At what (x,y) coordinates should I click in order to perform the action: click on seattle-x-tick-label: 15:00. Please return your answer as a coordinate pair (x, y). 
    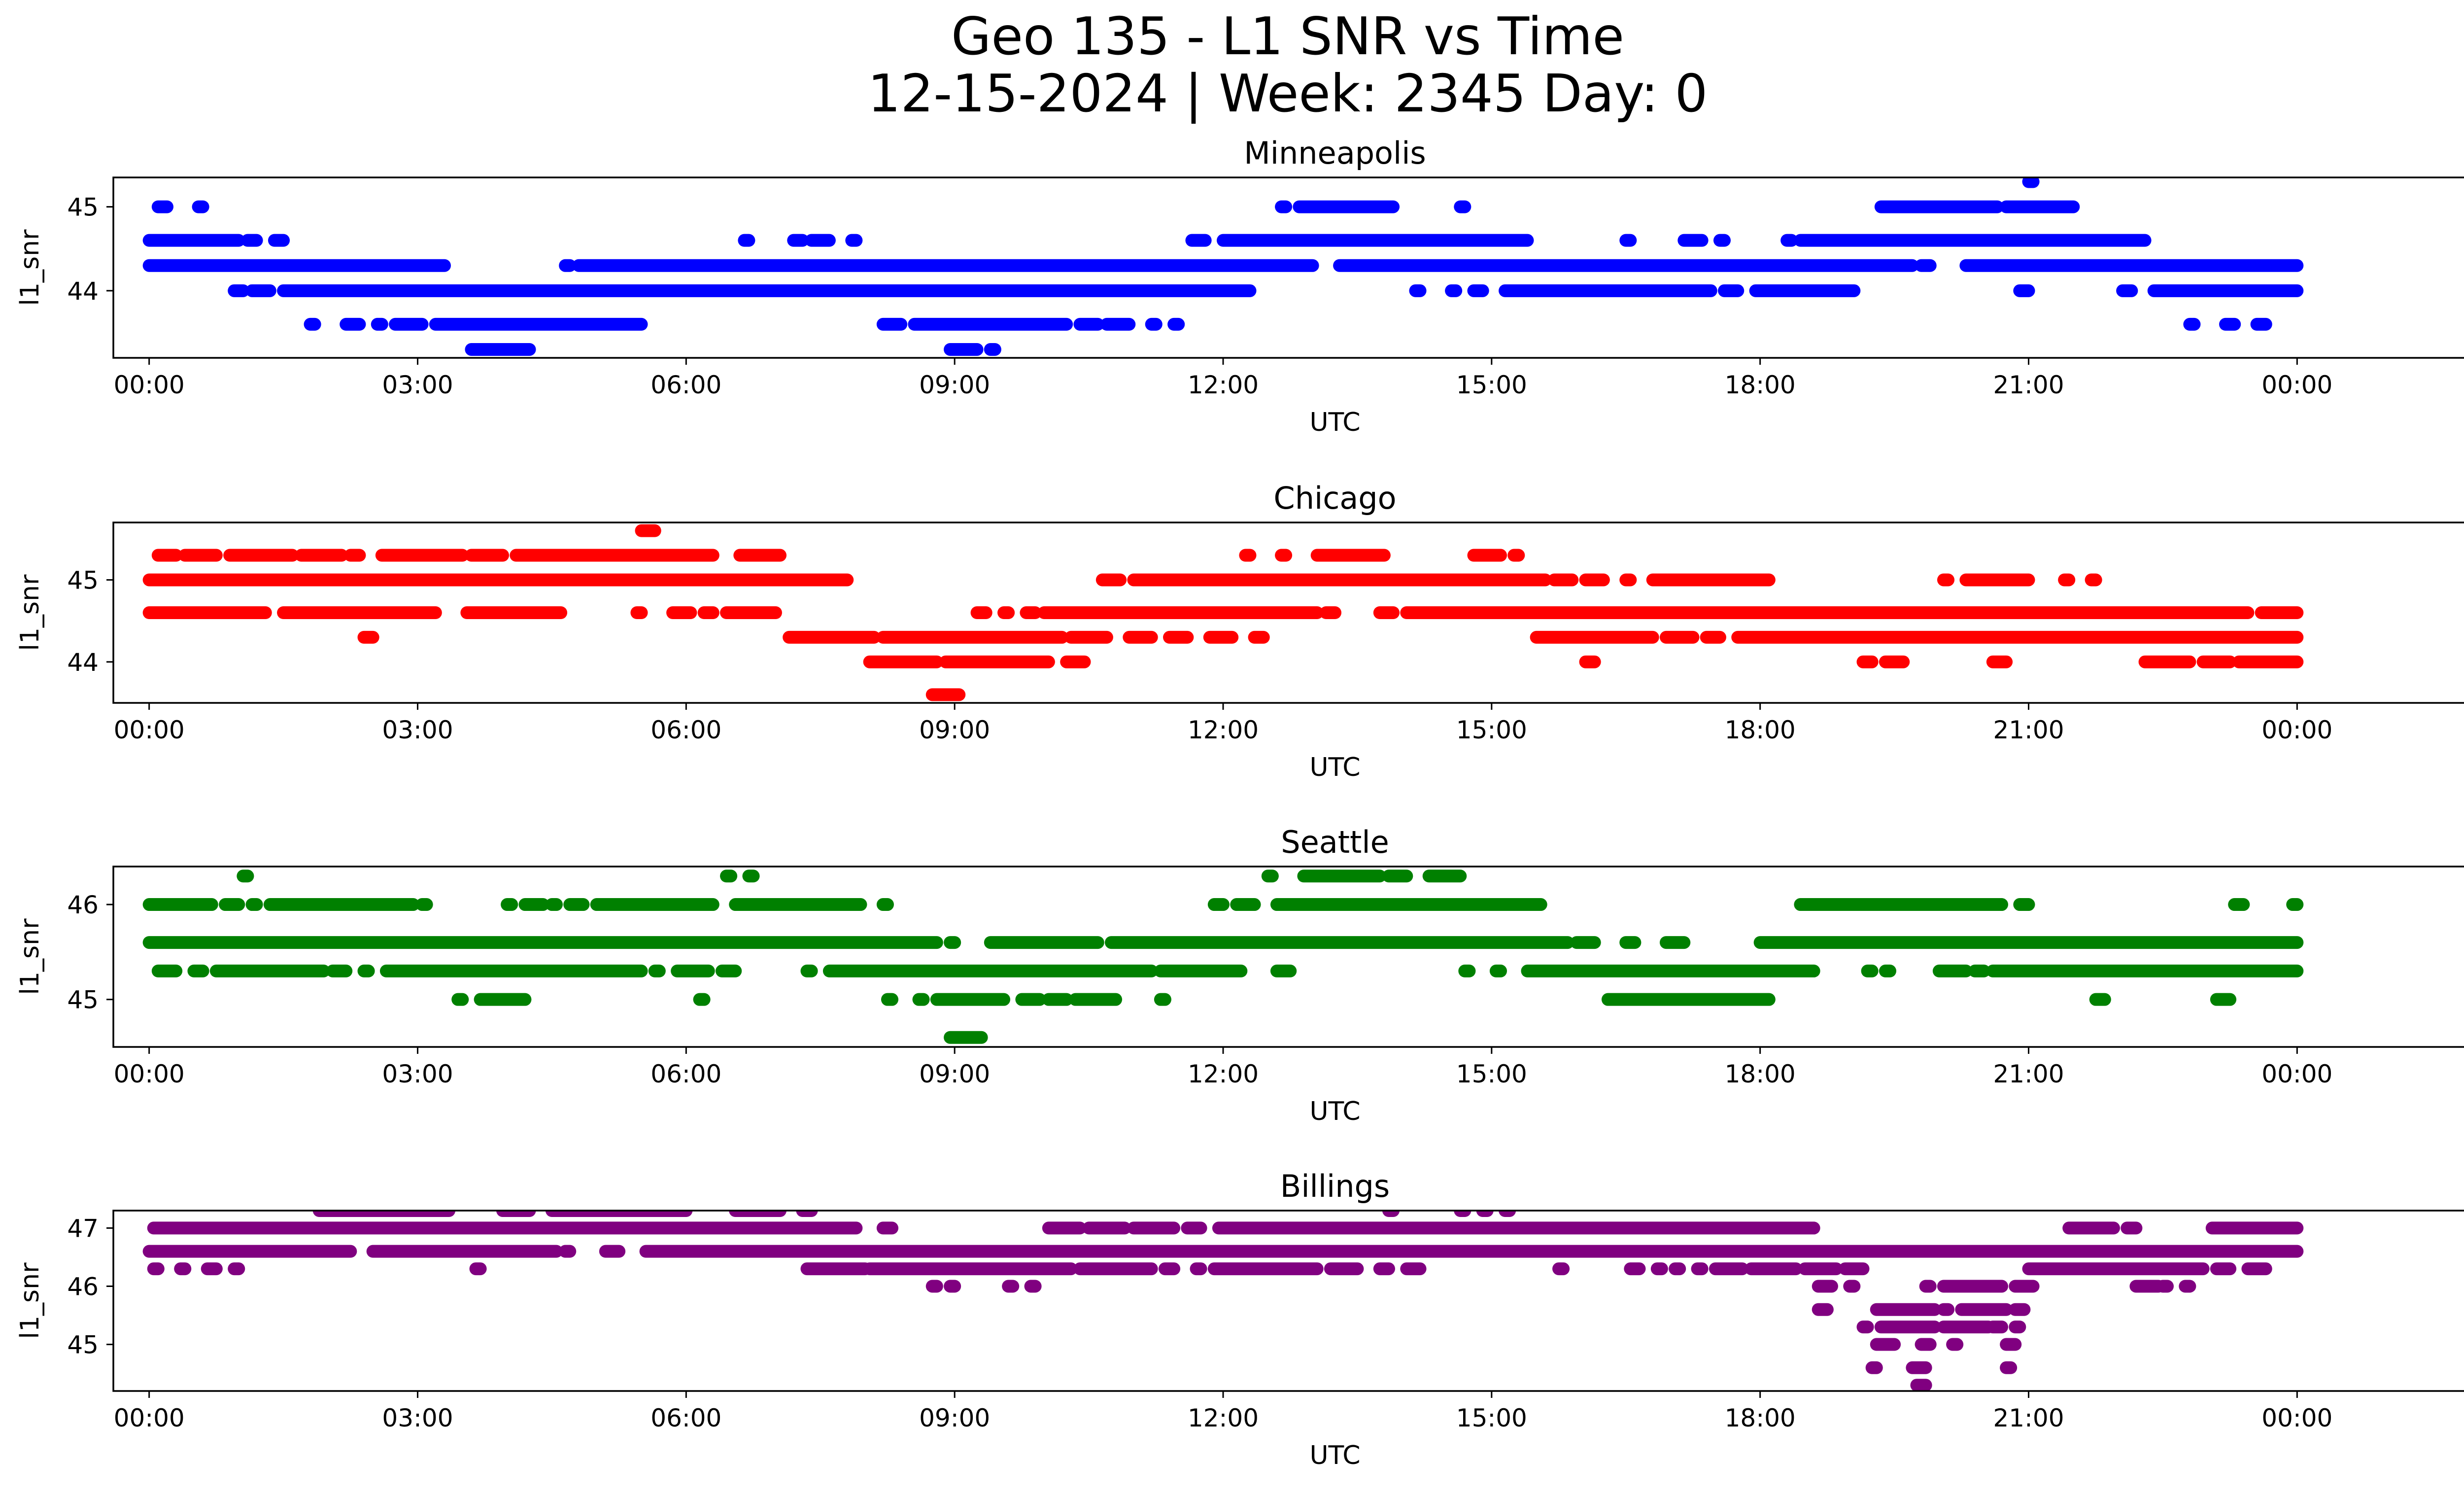
    Looking at the image, I should click on (1491, 1074).